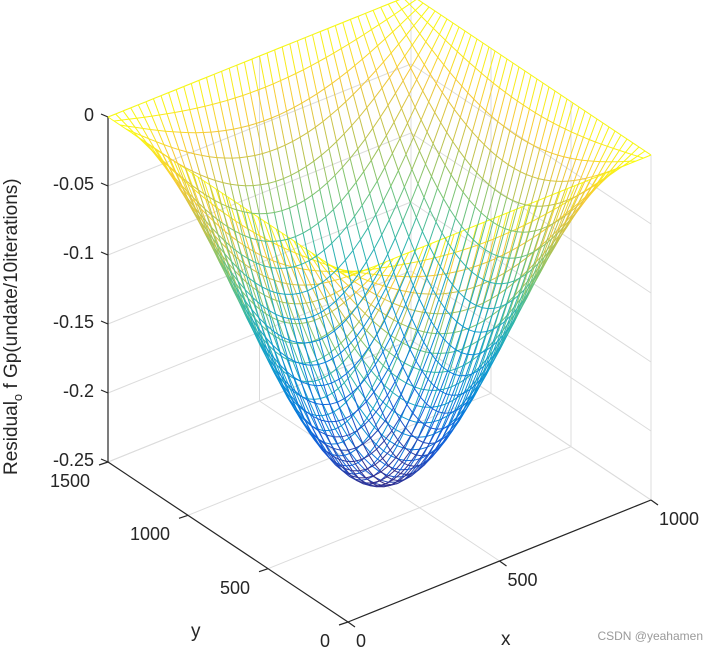 This screenshot has width=713, height=653. I want to click on z-axis-label: Residualo f Gp(undate/10iterations), so click(13, 326).